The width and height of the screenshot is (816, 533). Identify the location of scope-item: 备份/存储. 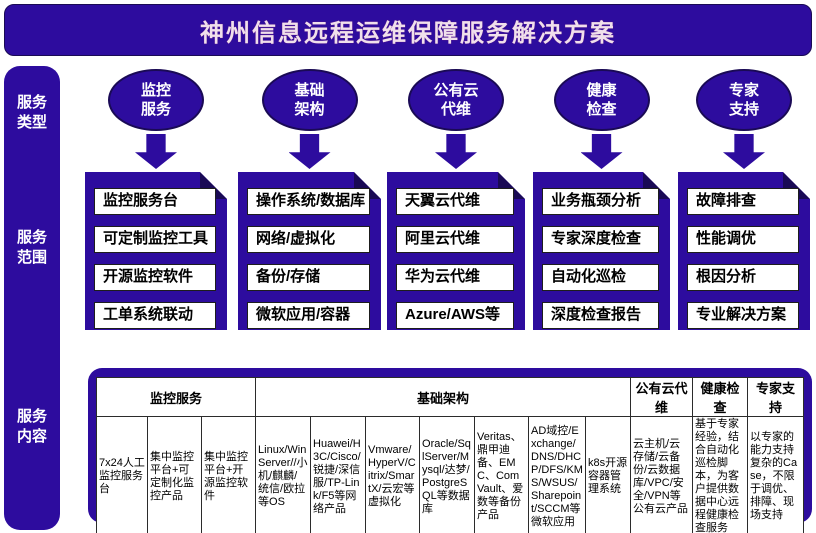
(308, 277).